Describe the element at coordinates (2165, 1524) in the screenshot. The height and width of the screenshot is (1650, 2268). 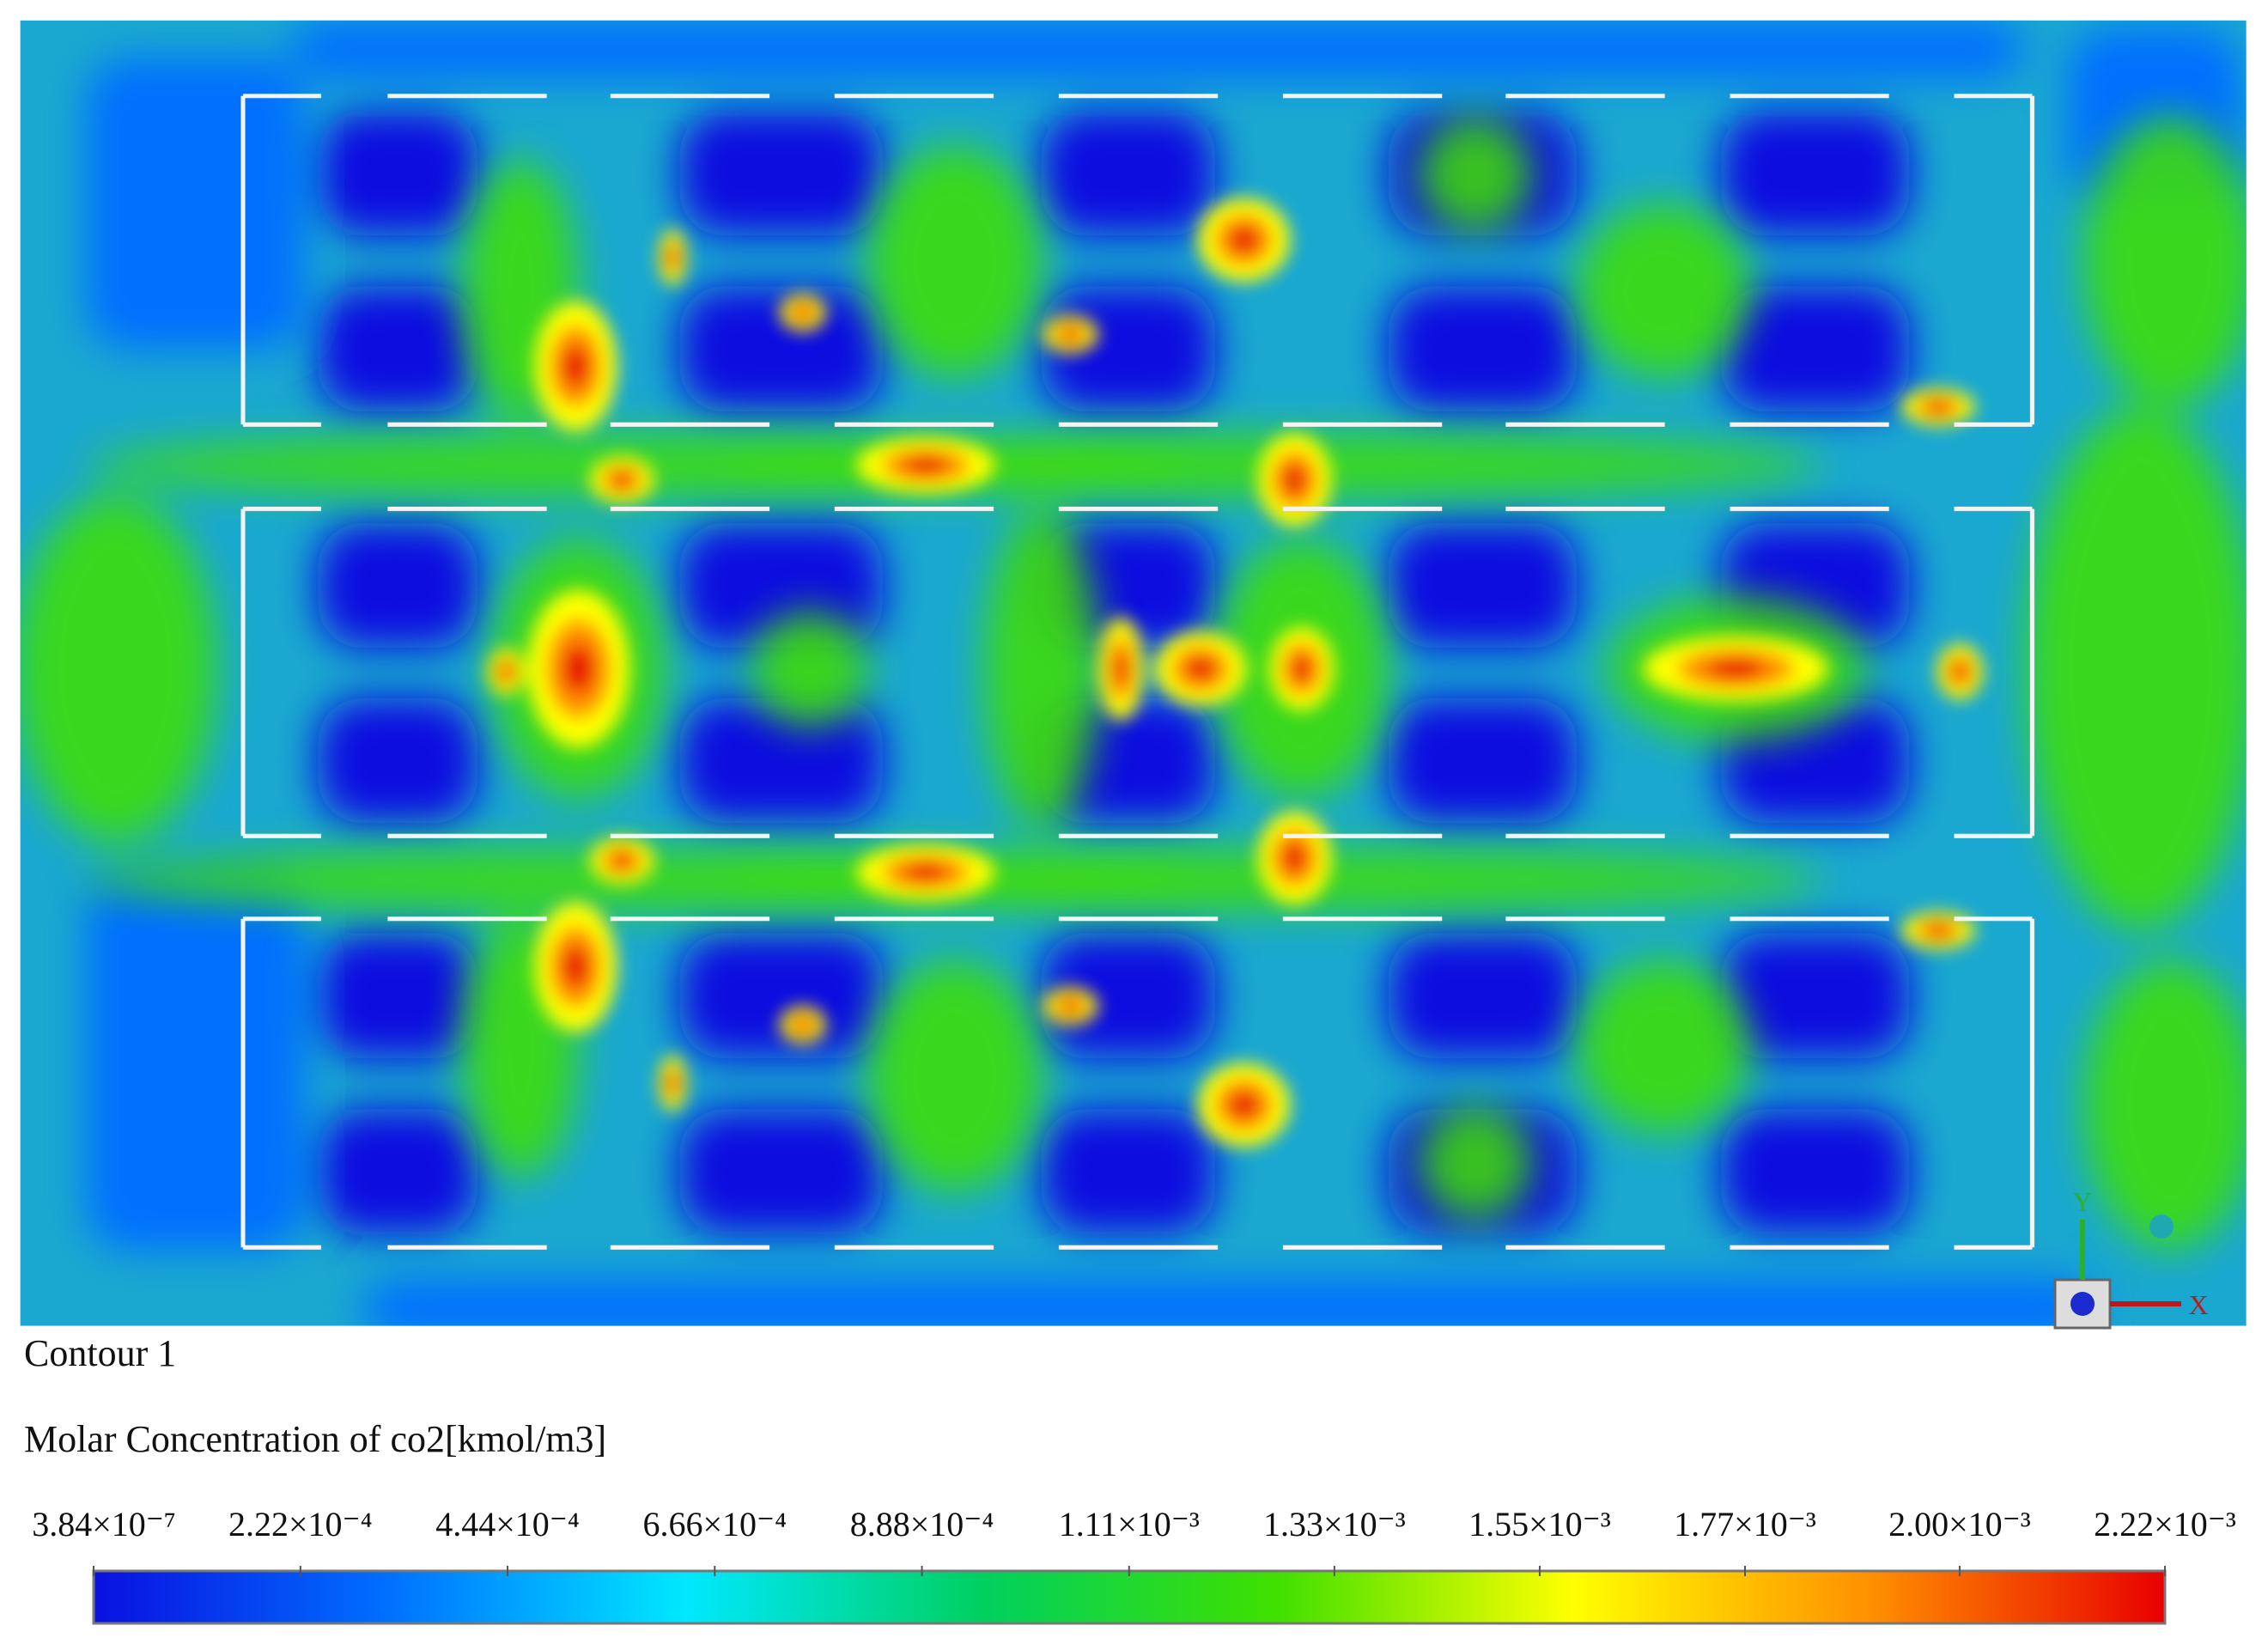
I see `colorbar-tick-label: 2.22×10⁻³` at that location.